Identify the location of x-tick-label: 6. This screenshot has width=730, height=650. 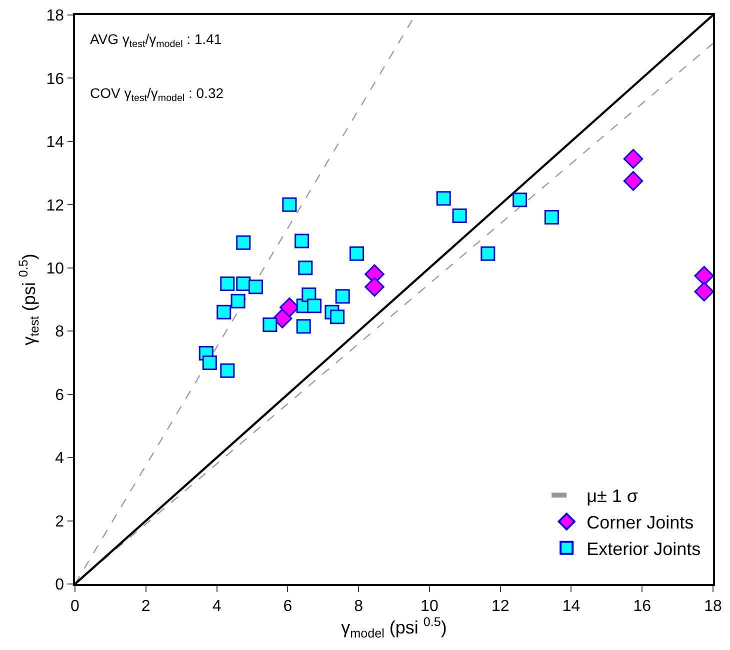
(287, 606).